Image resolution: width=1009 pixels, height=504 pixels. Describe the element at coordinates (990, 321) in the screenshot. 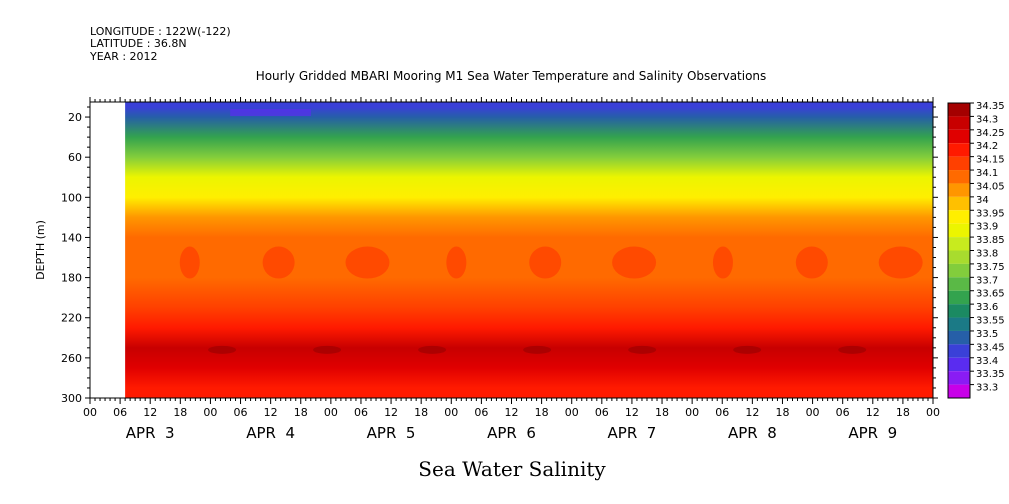

I see `colorbar-label: 33.55` at that location.